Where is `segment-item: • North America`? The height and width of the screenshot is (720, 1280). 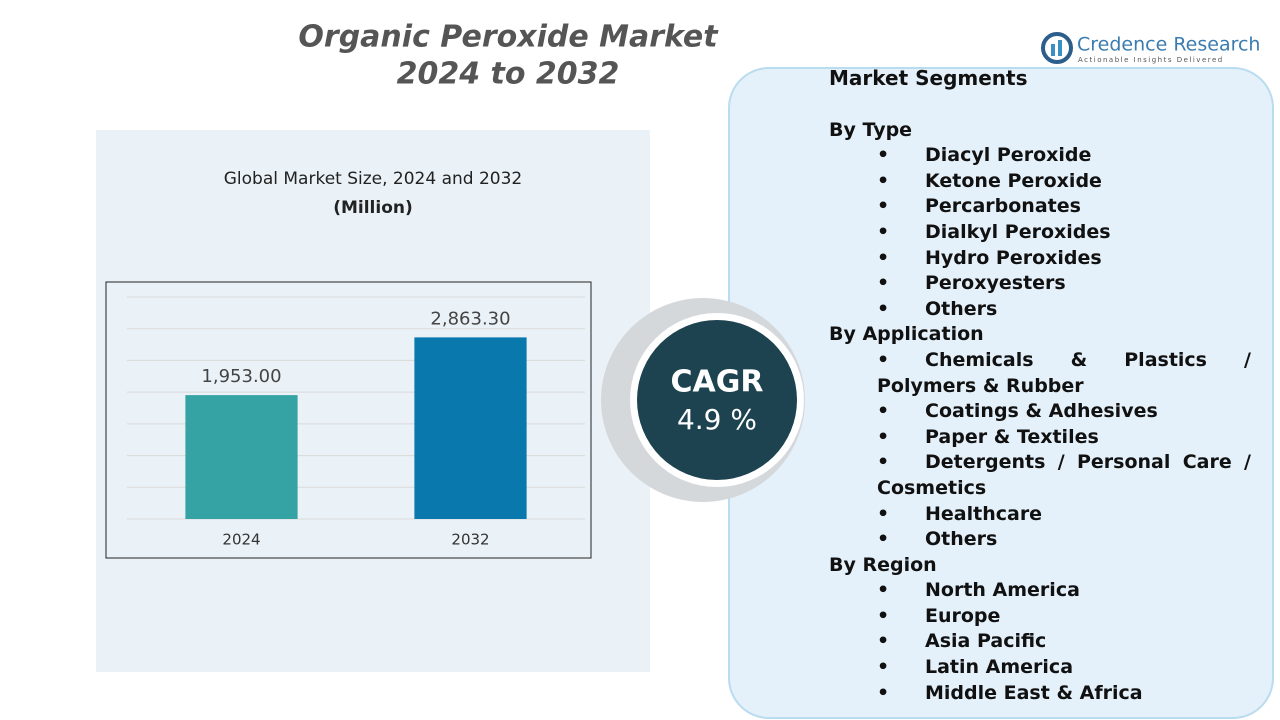 segment-item: • North America is located at coordinates (1064, 591).